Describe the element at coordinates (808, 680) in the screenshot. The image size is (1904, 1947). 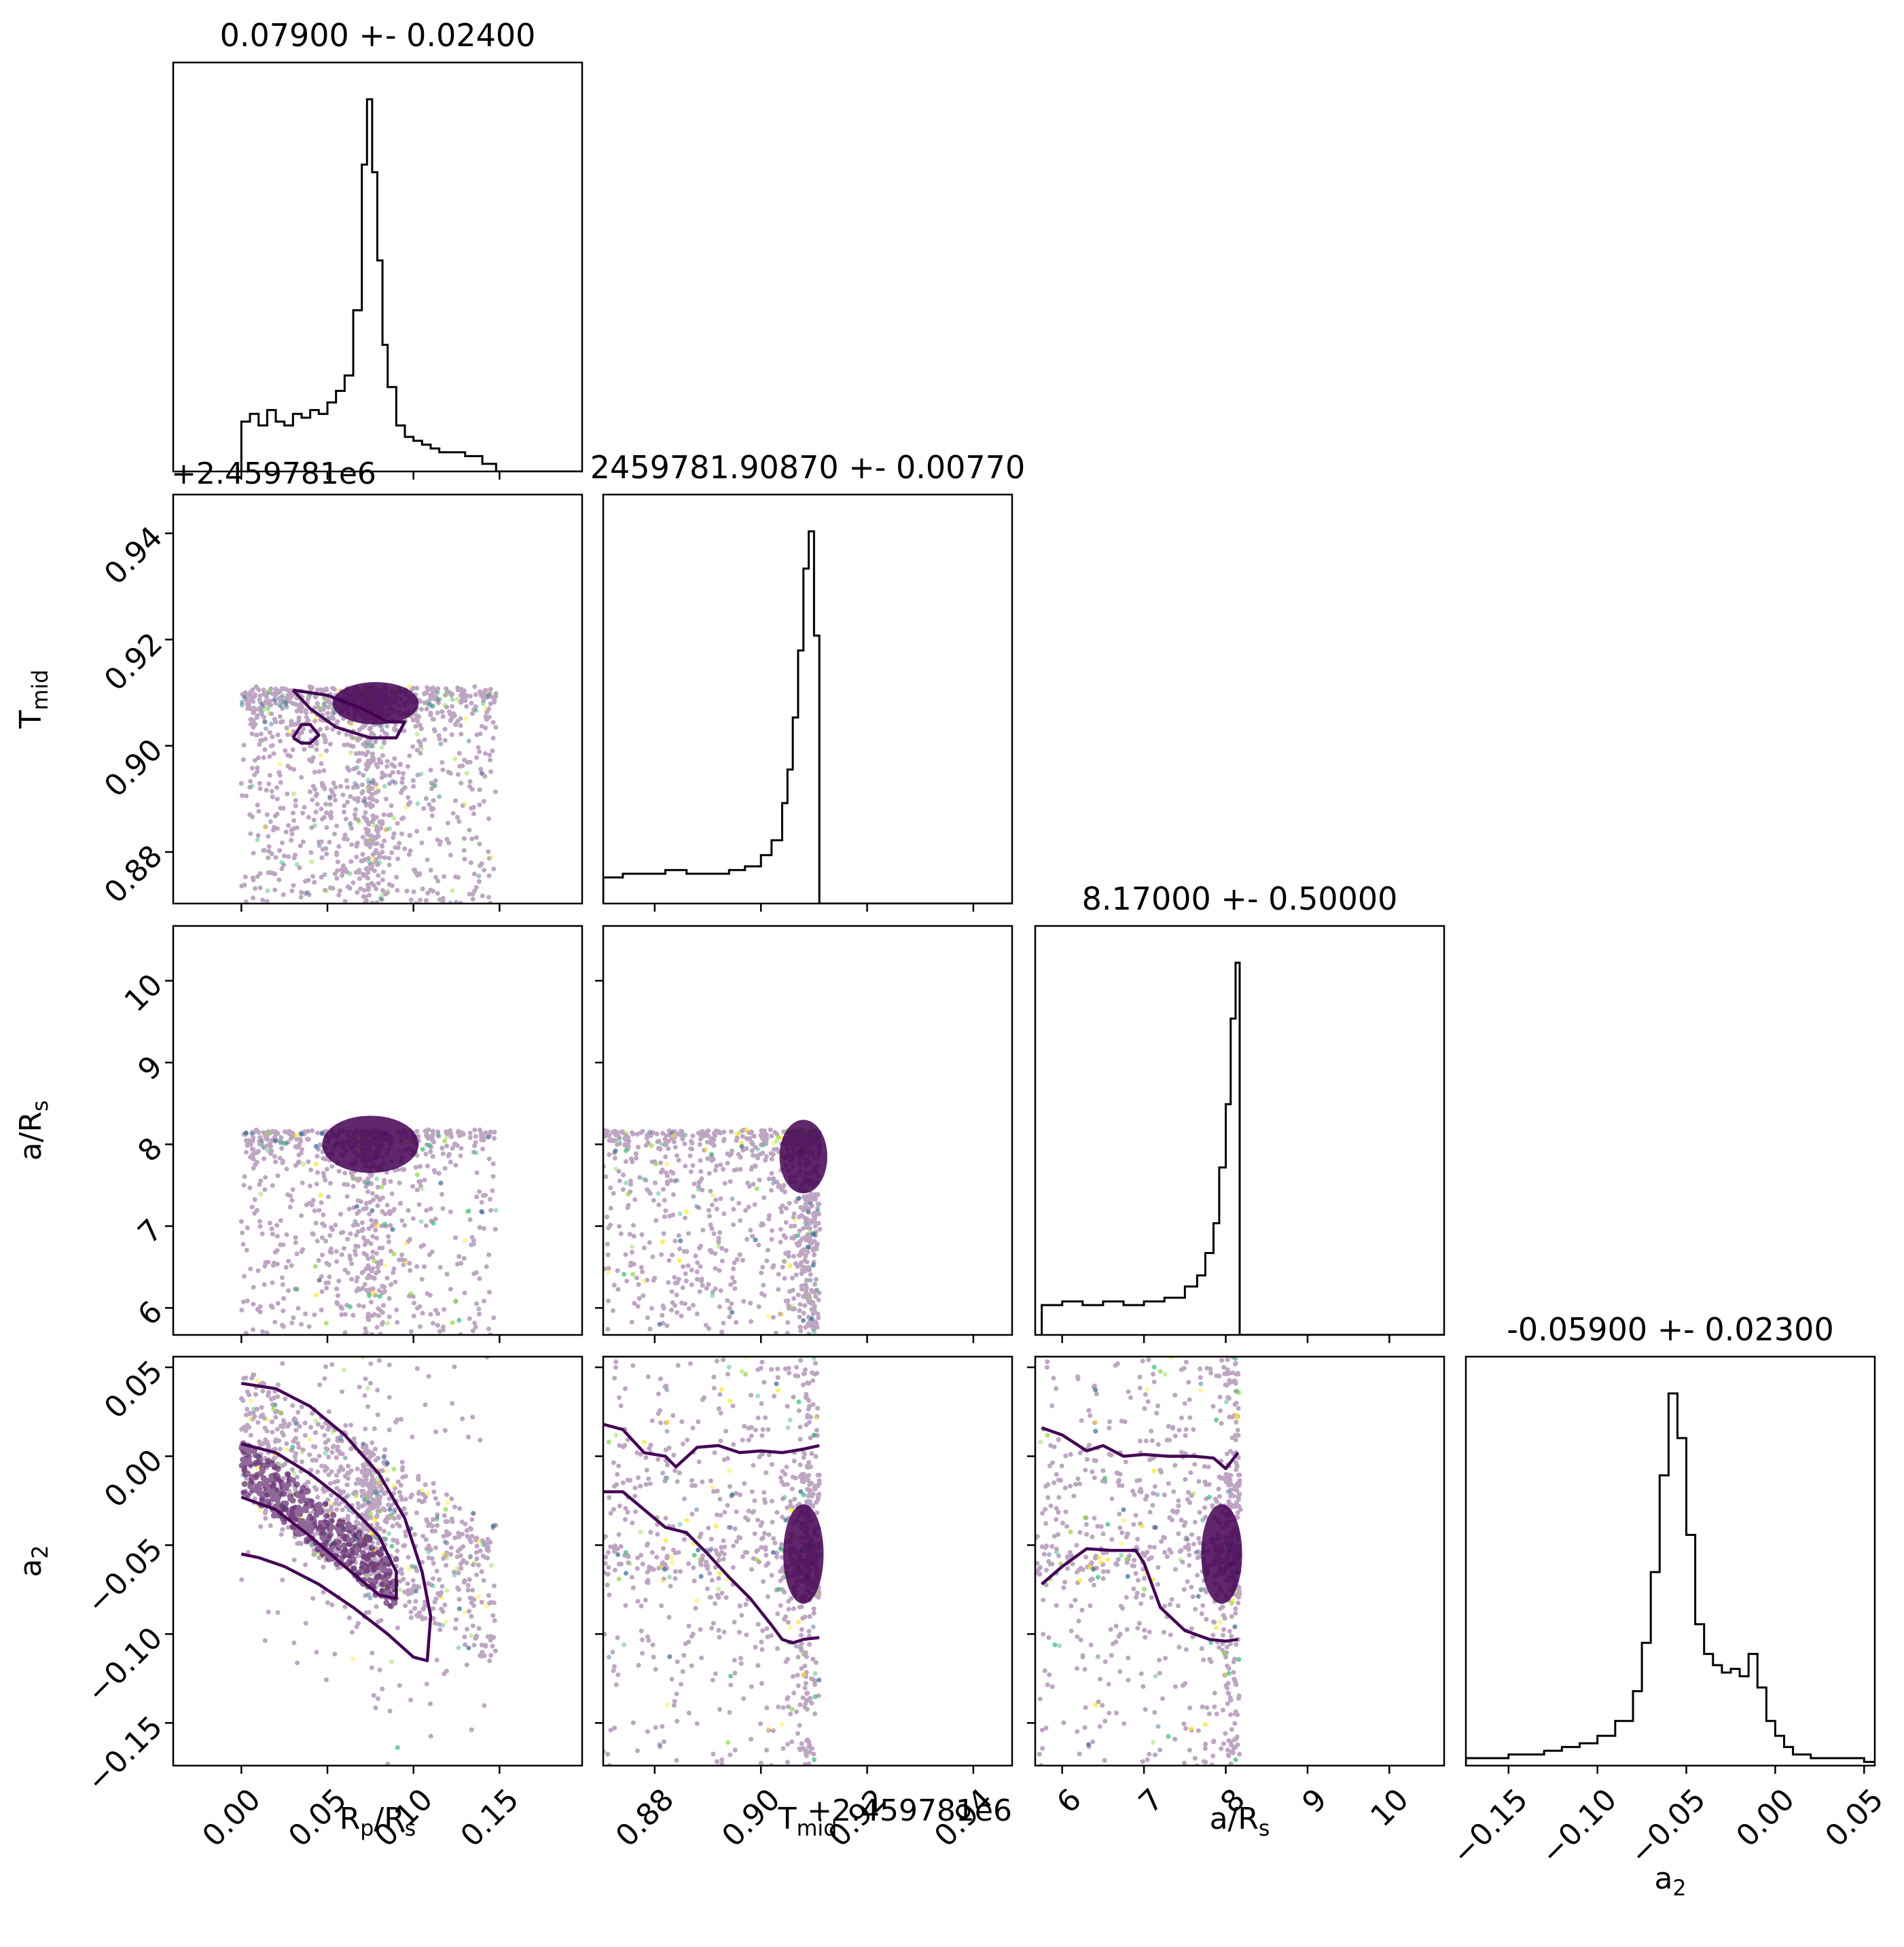
I see `panel-tmid-vs-tmid: 2459781.90870 +- 0.00770` at that location.